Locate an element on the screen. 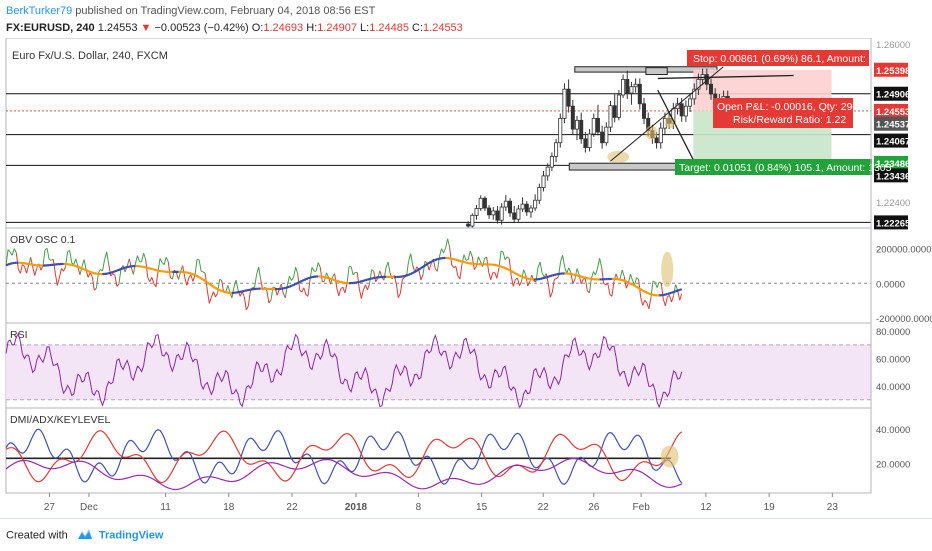 The image size is (932, 551). support-zone is located at coordinates (623, 166).